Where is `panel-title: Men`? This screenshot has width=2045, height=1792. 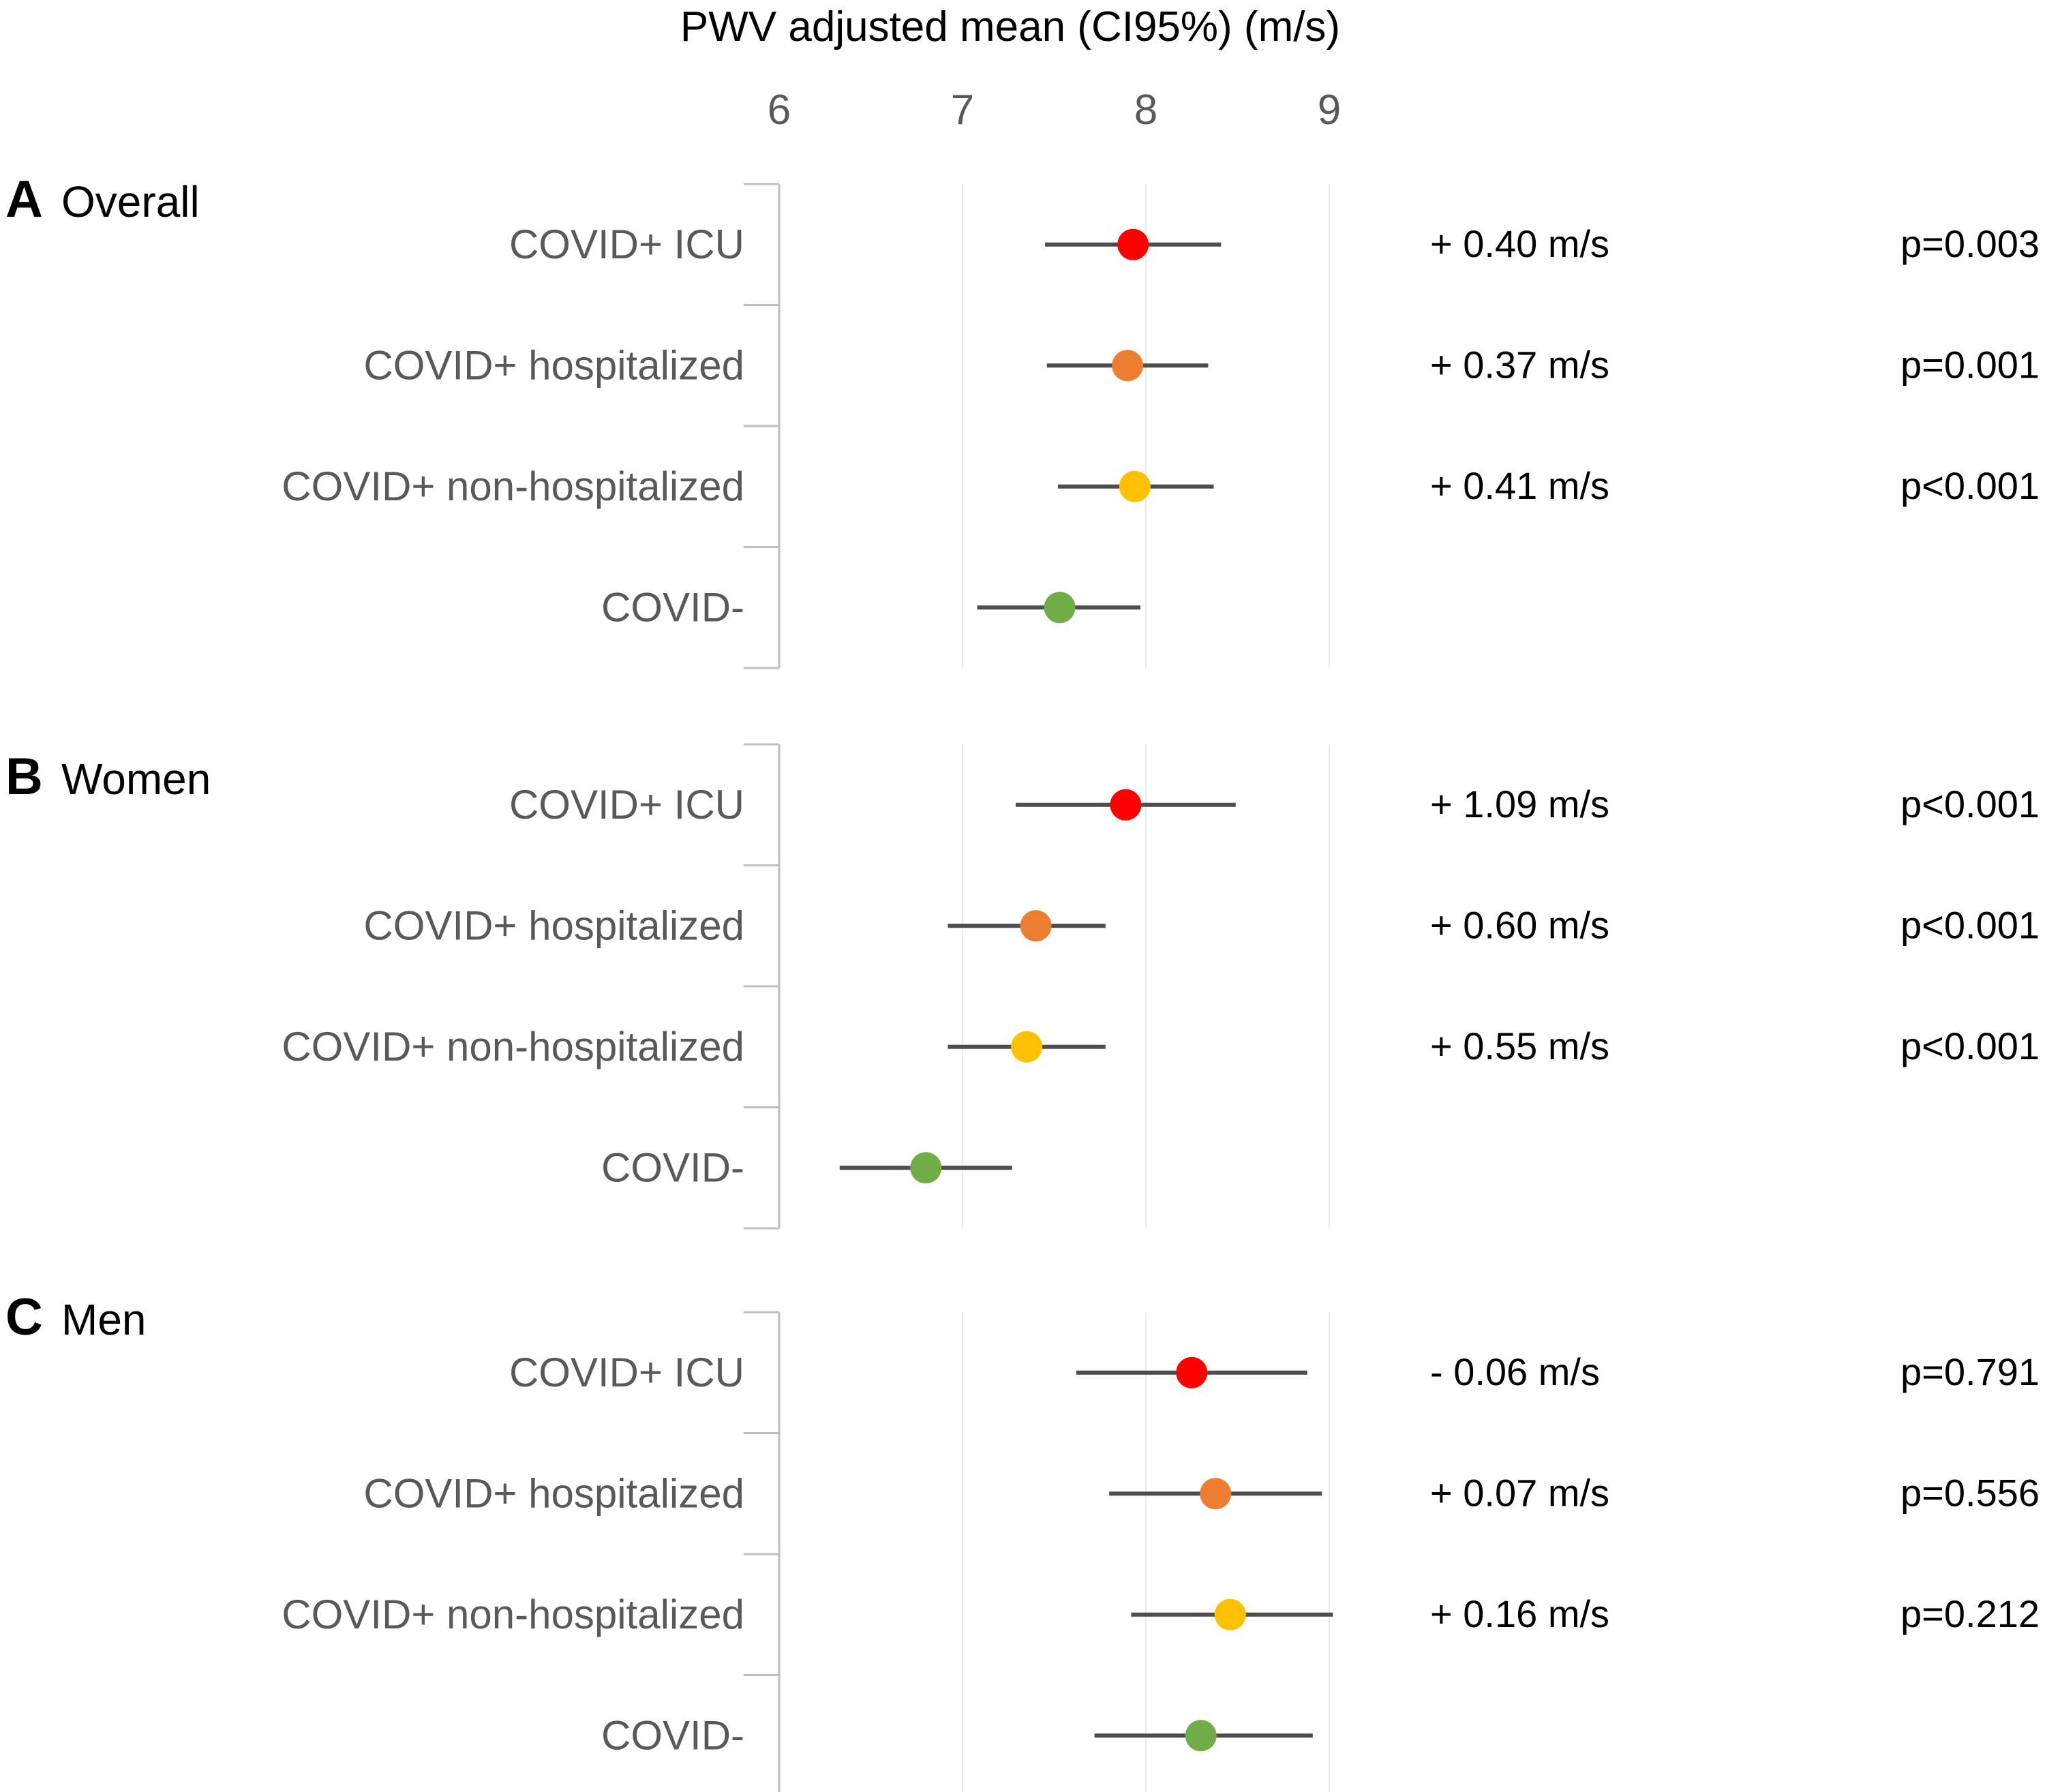 panel-title: Men is located at coordinates (104, 1319).